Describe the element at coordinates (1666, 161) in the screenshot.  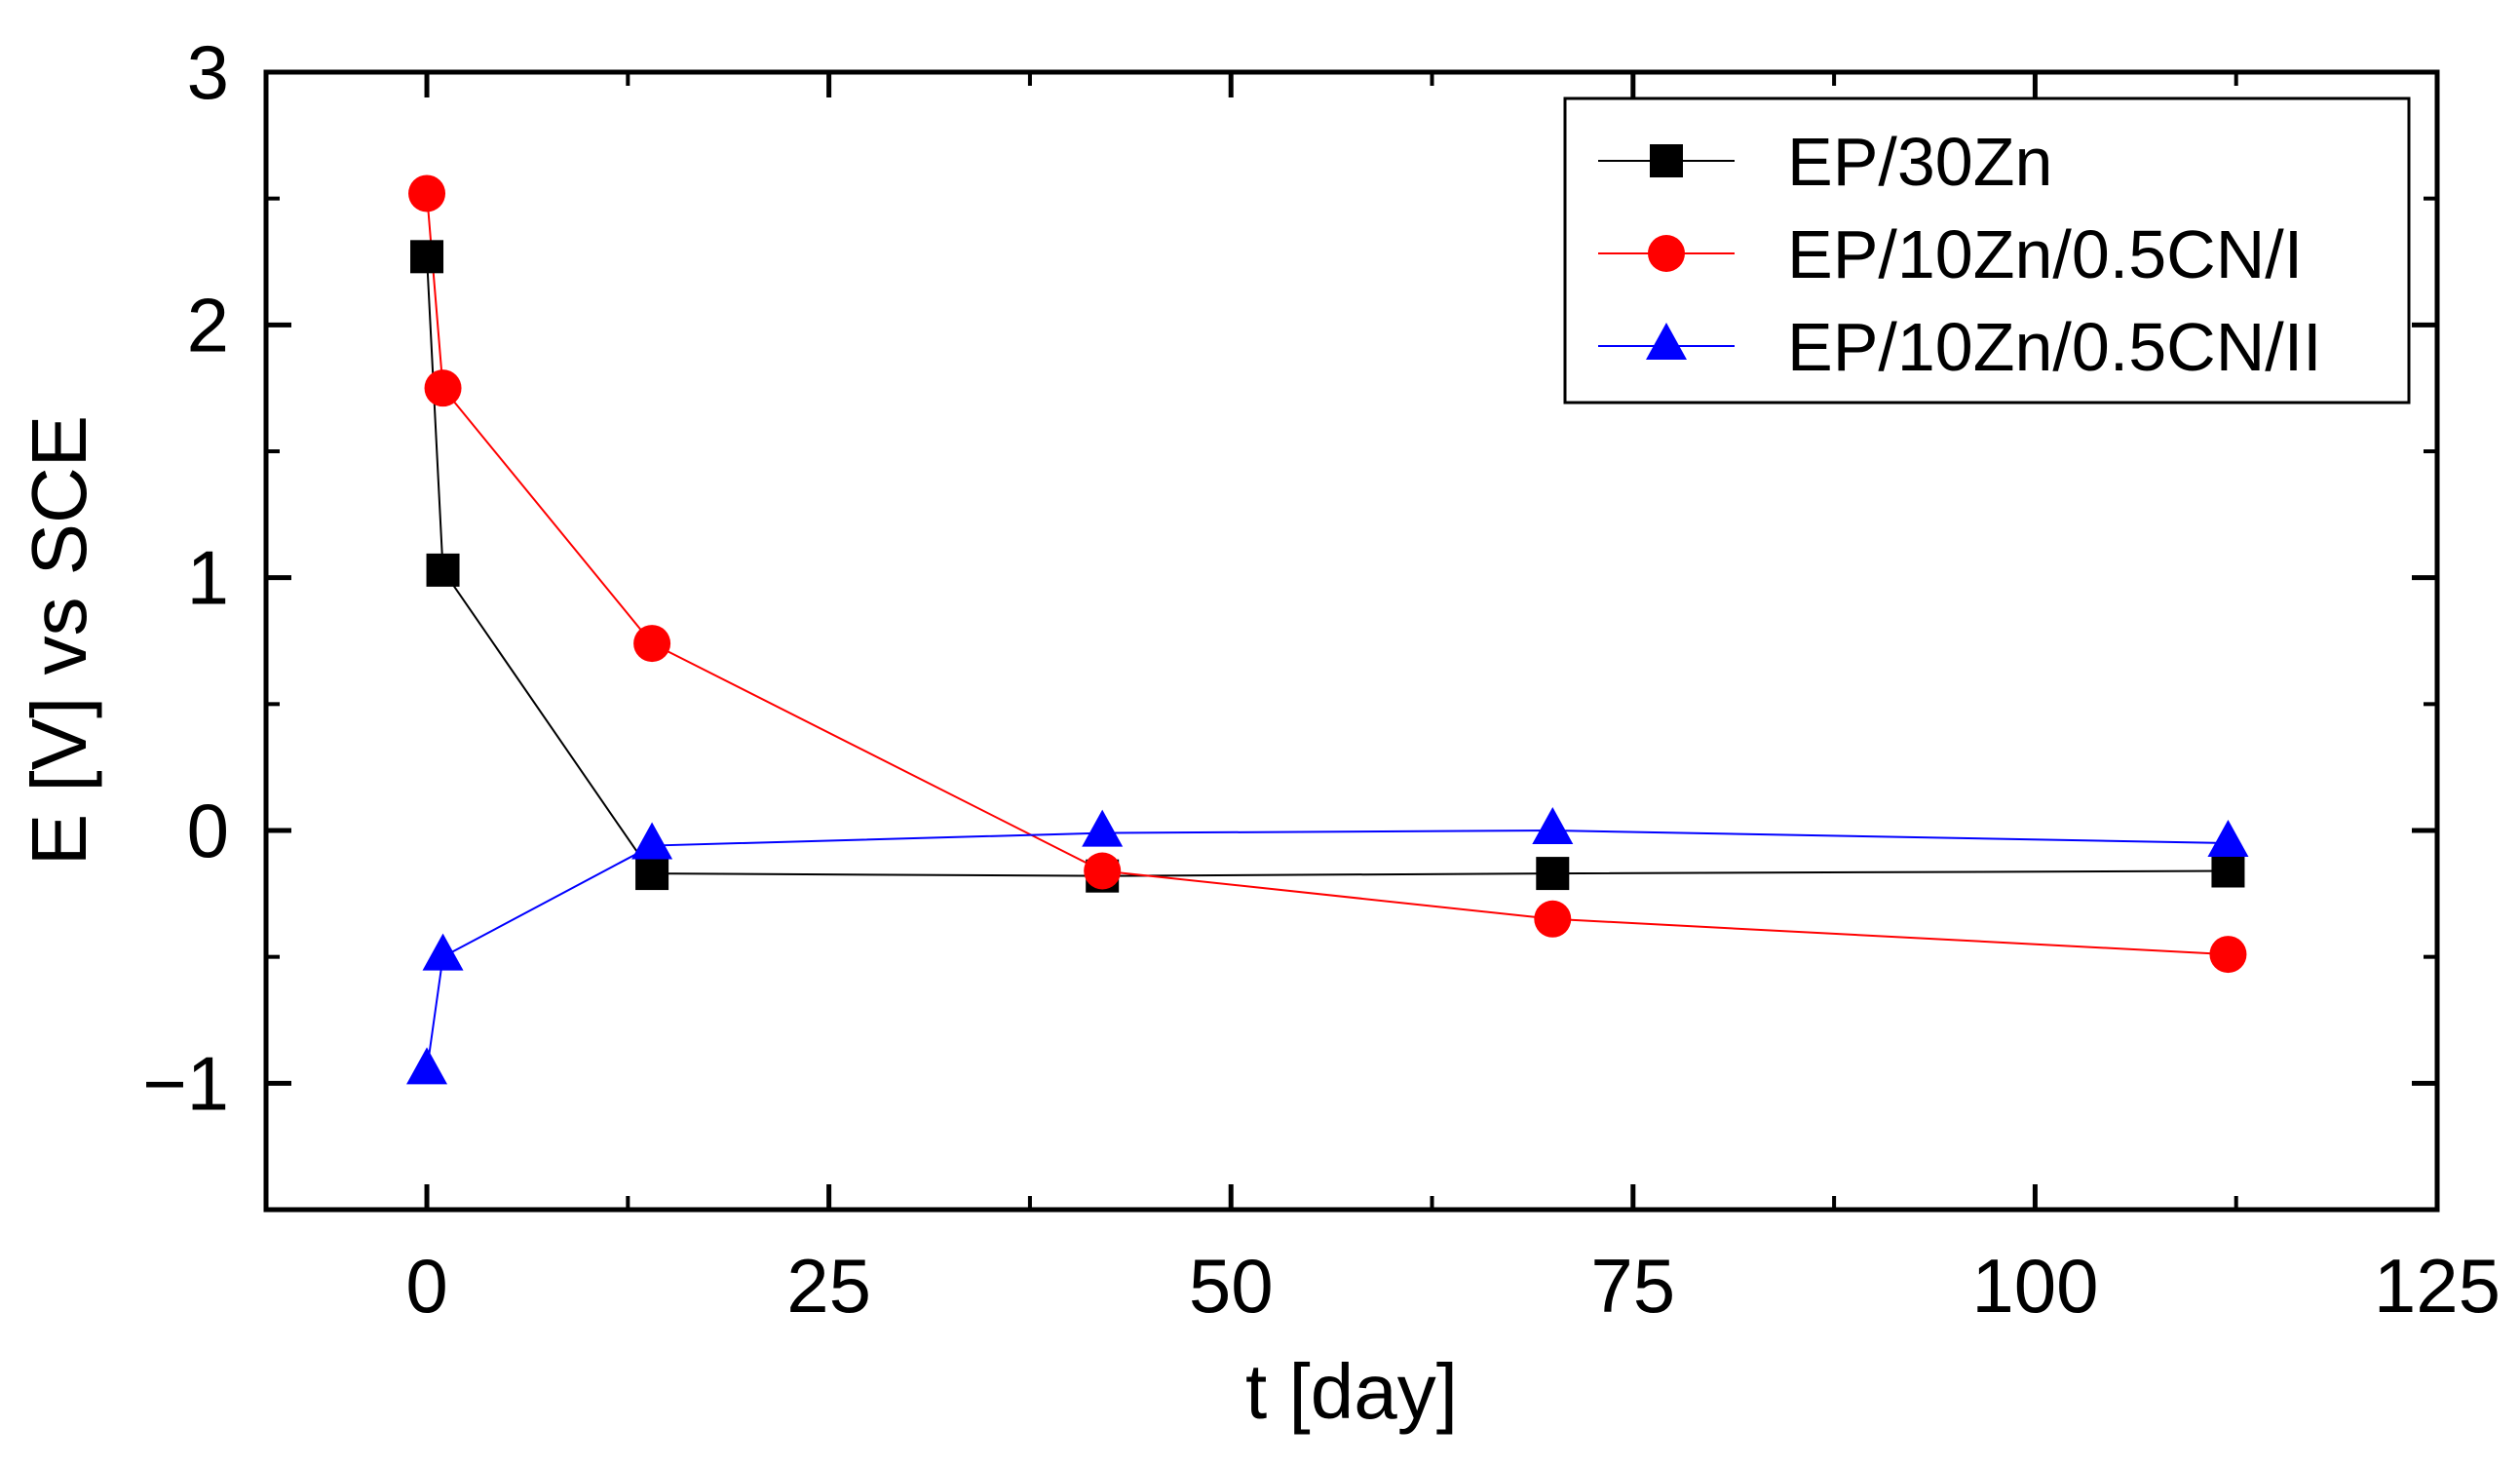
I see `legend-marker-ep-30zn` at that location.